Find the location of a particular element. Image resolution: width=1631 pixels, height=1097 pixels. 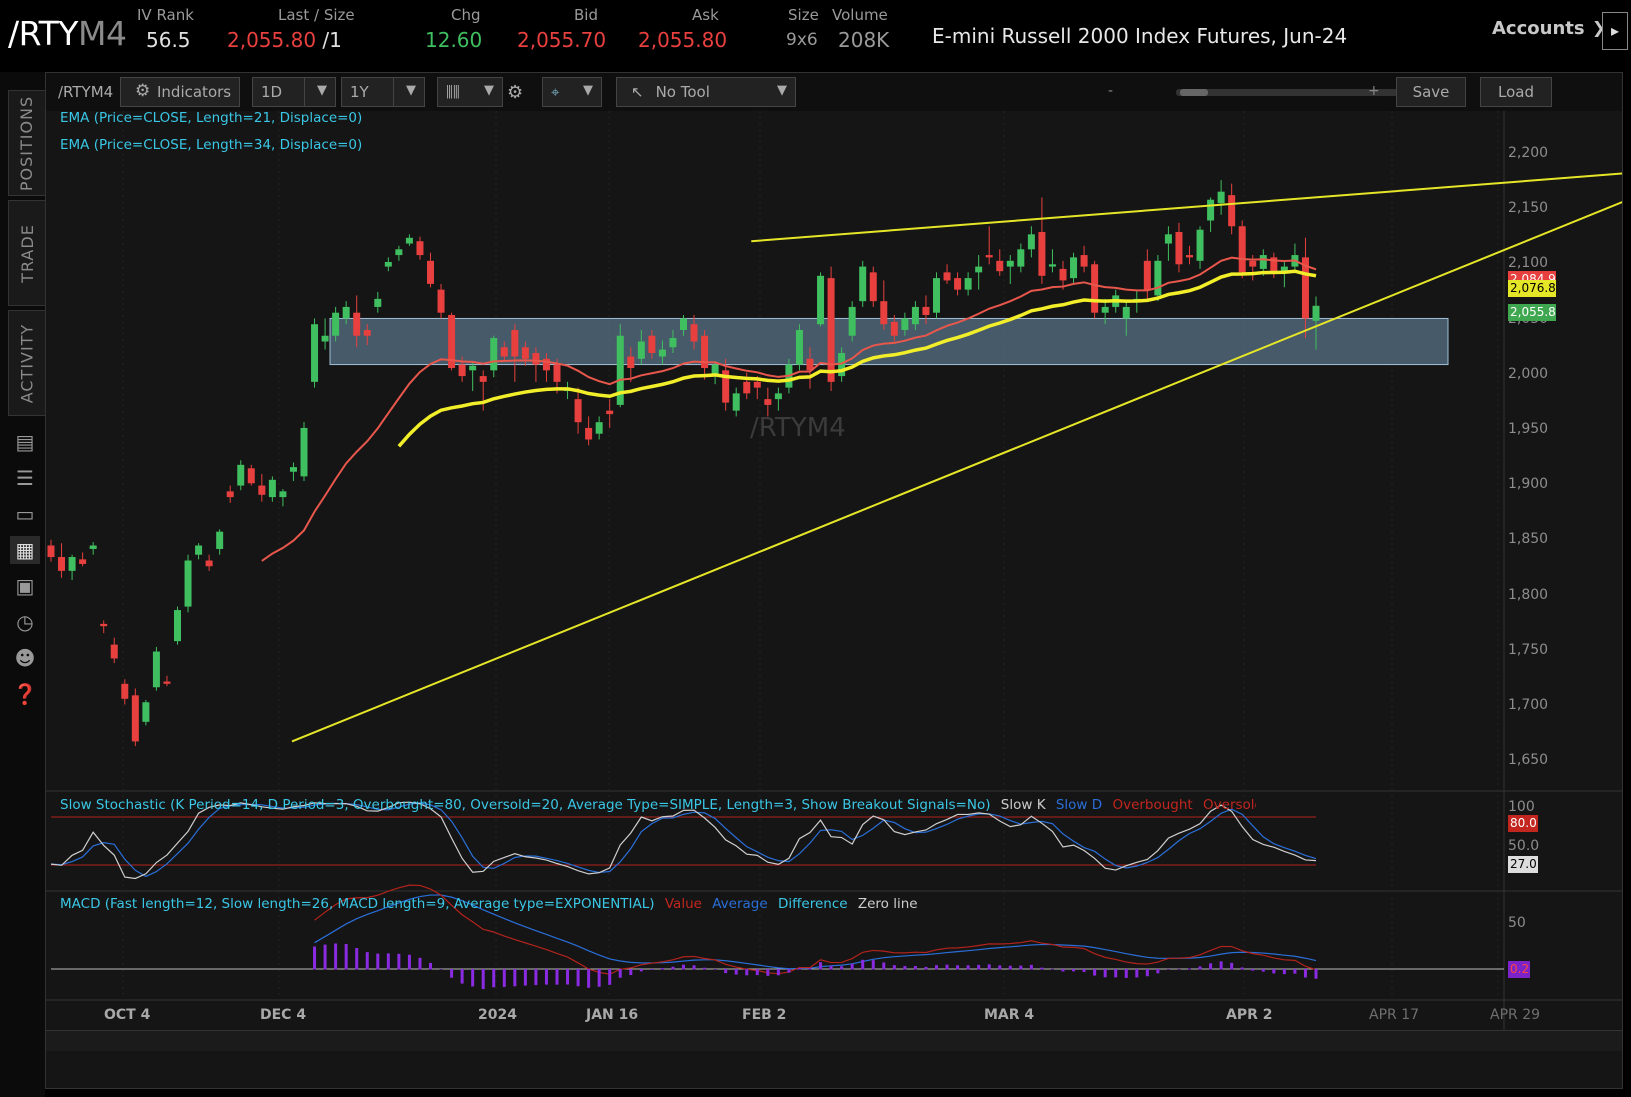

size-pair: 9x6 is located at coordinates (802, 40).